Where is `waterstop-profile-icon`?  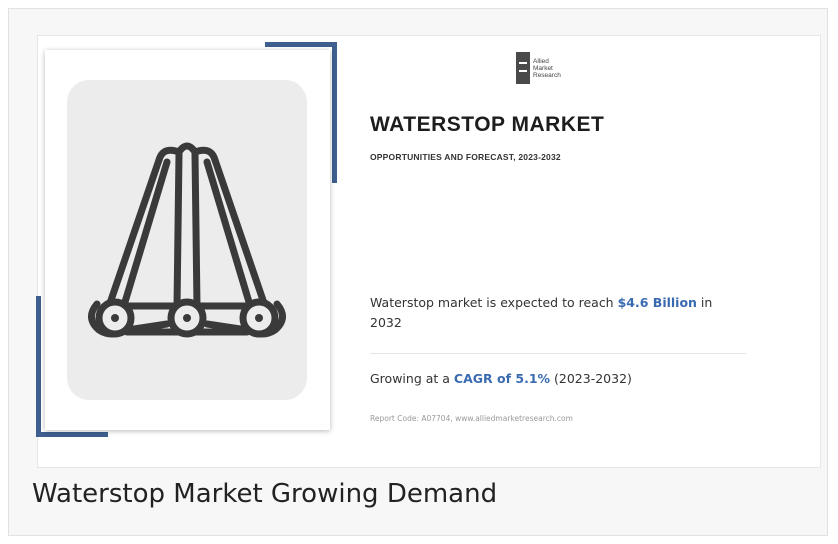
waterstop-profile-icon is located at coordinates (187, 240).